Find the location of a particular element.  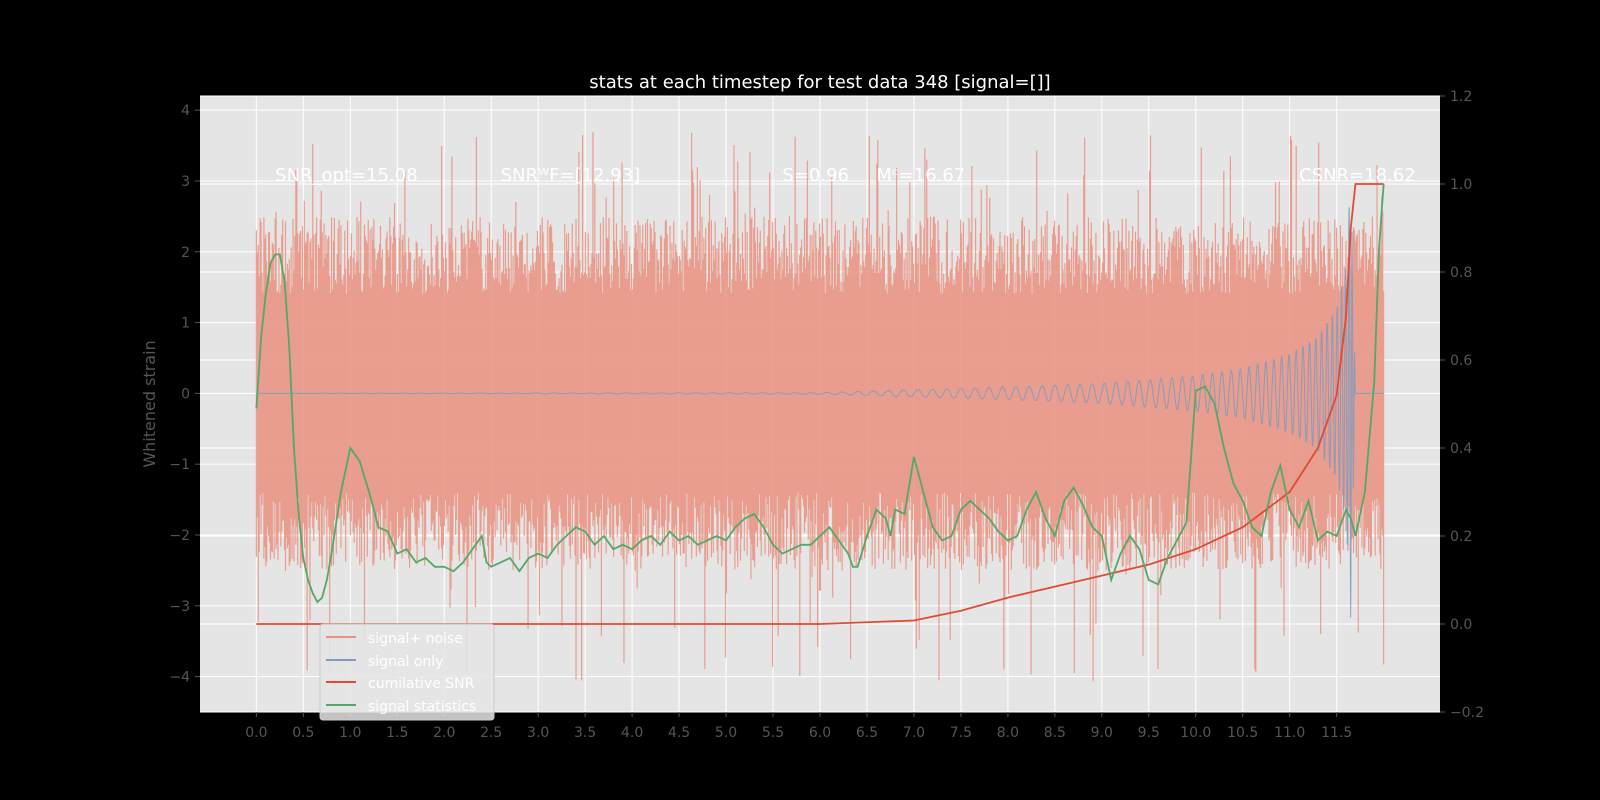

legend-label-signal: signal only is located at coordinates (405, 662).